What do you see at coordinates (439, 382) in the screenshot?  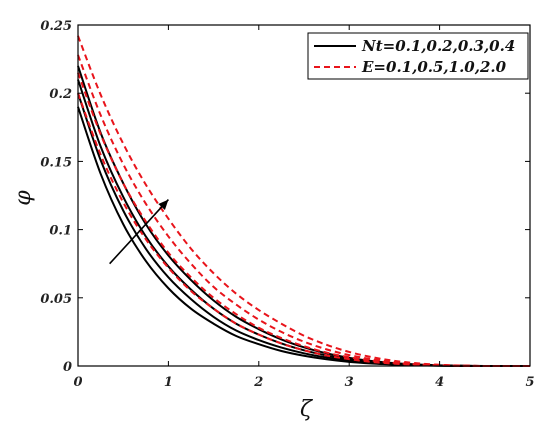 I see `x-tick-label: 4` at bounding box center [439, 382].